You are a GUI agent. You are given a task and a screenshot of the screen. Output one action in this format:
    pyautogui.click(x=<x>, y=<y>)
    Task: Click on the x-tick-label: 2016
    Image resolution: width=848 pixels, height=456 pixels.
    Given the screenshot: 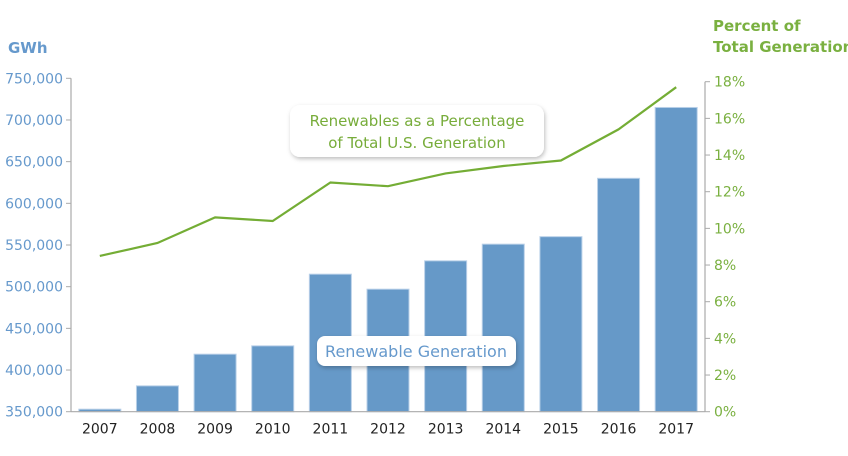 What is the action you would take?
    pyautogui.click(x=619, y=430)
    